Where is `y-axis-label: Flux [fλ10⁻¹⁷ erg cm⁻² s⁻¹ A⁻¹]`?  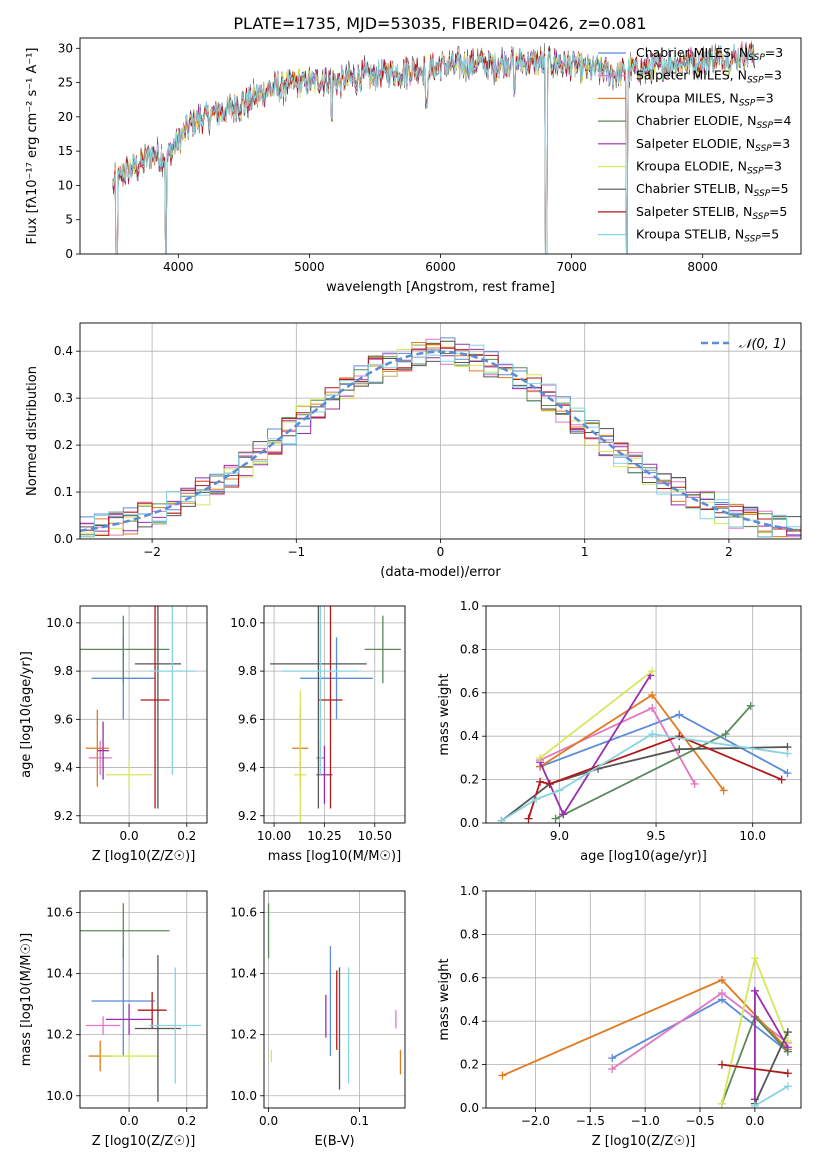
y-axis-label: Flux [fλ10⁻¹⁷ erg cm⁻² s⁻¹ A⁻¹] is located at coordinates (32, 146).